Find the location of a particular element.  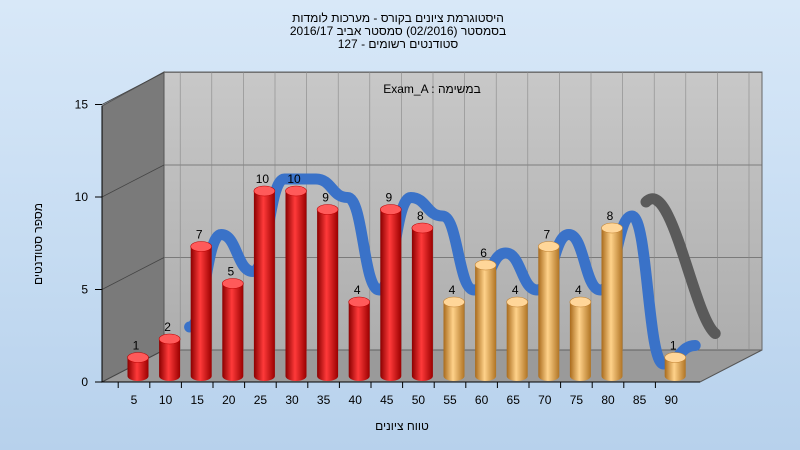

x-tick-label: 50 is located at coordinates (419, 400).